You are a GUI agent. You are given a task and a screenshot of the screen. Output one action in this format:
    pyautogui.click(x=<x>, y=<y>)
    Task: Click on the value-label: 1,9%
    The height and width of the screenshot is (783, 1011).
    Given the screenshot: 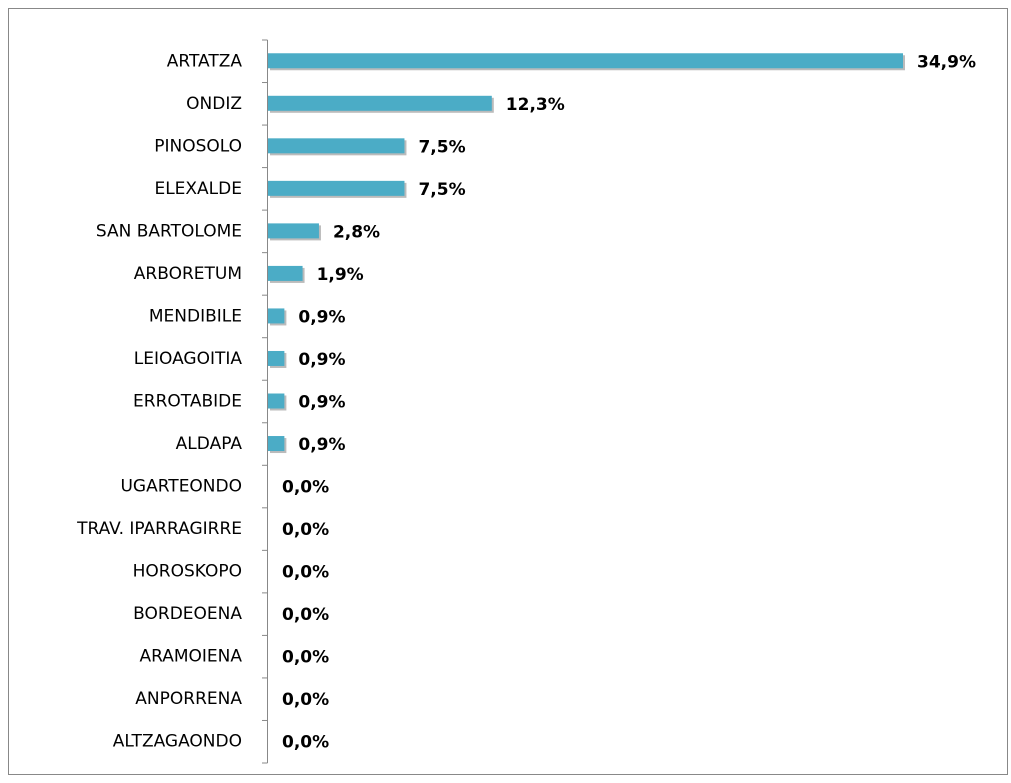 What is the action you would take?
    pyautogui.click(x=340, y=275)
    